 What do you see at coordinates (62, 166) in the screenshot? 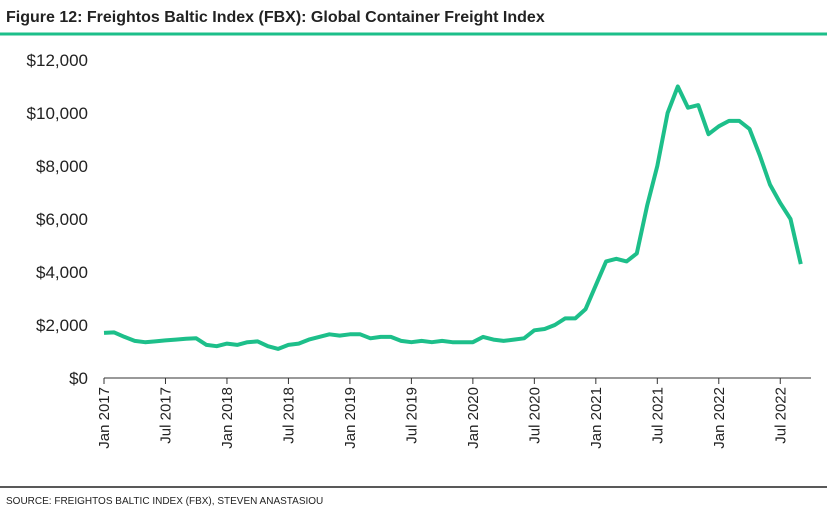
I see `y-tick-label: $8,000` at bounding box center [62, 166].